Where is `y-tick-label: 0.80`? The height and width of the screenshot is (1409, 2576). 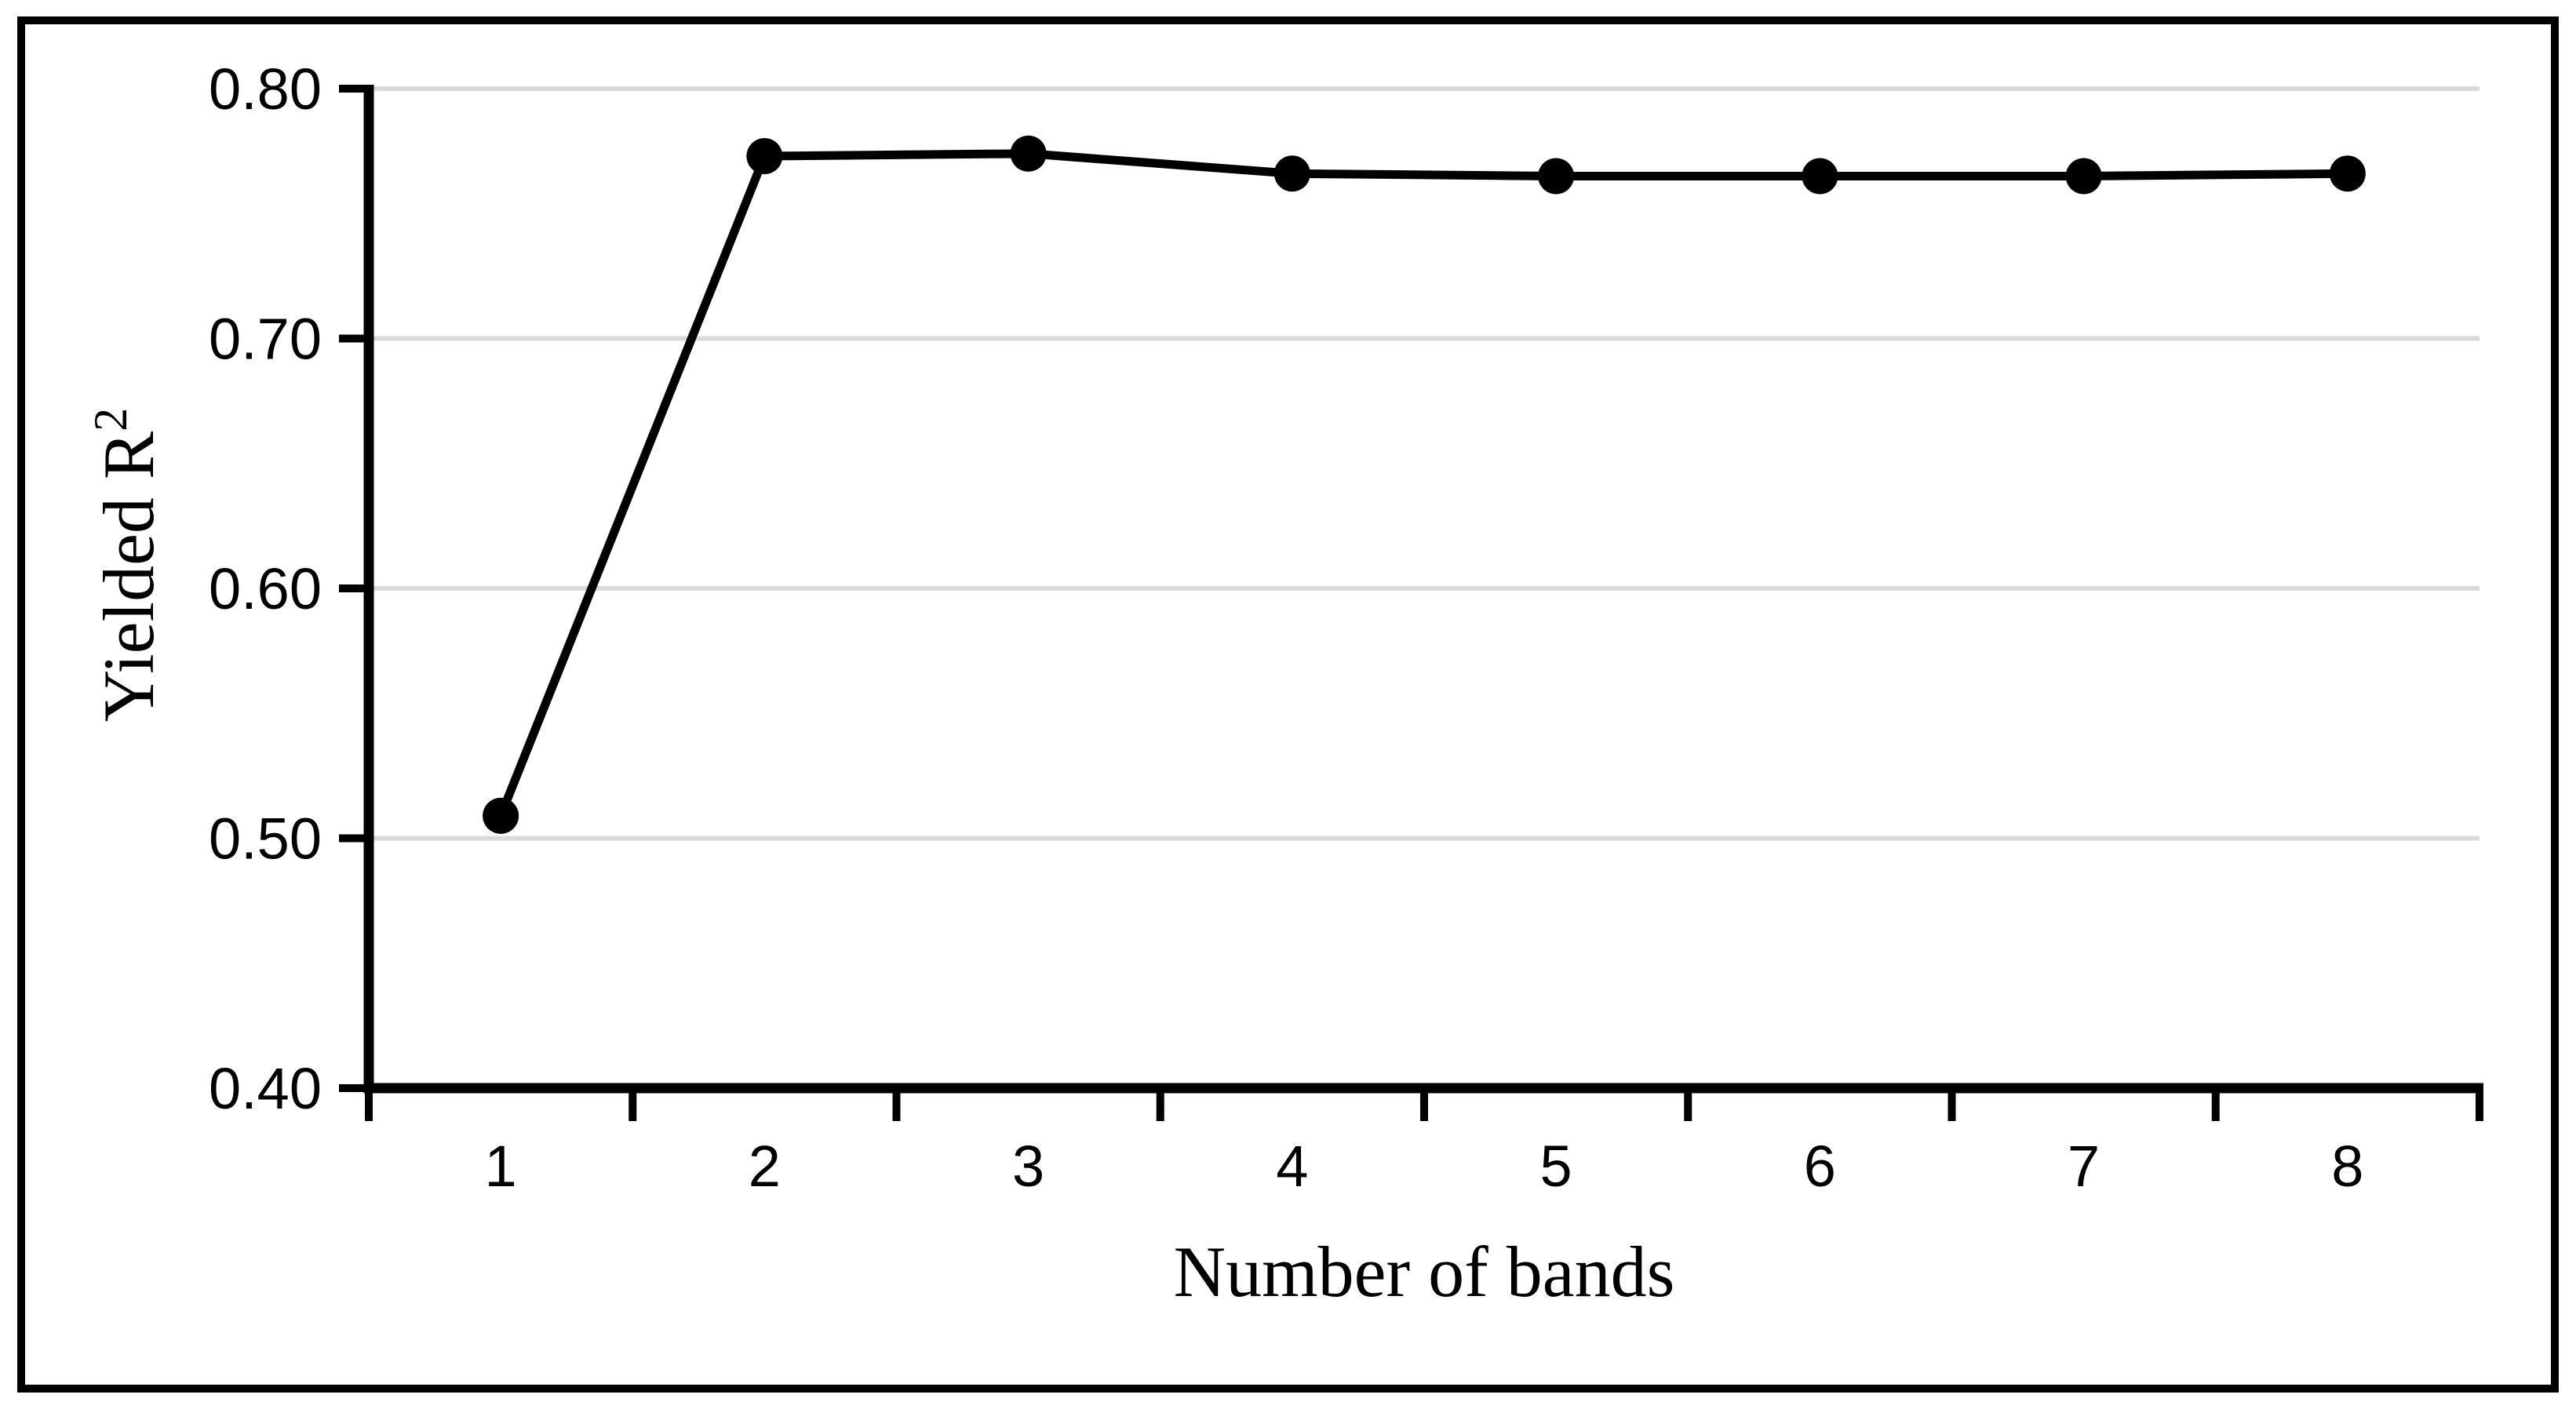 y-tick-label: 0.80 is located at coordinates (265, 89).